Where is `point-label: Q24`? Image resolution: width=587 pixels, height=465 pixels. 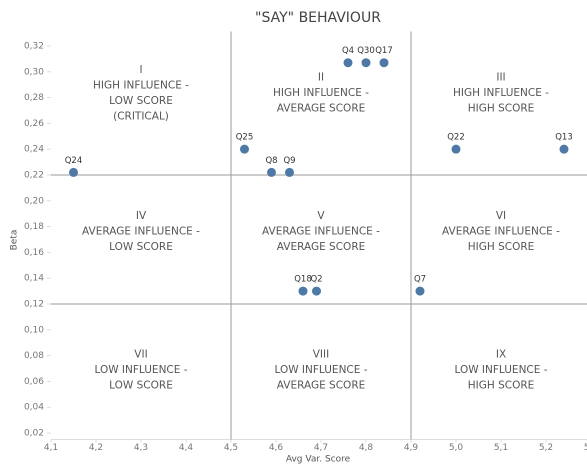
point-label: Q24 is located at coordinates (74, 161).